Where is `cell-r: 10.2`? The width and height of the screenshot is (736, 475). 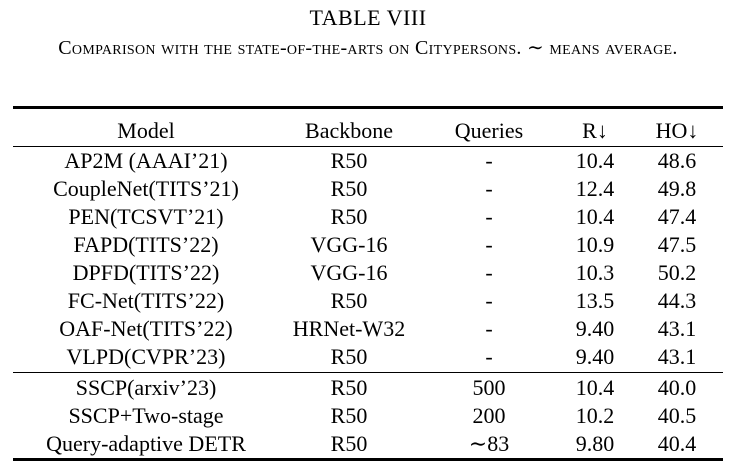 cell-r: 10.2 is located at coordinates (595, 415).